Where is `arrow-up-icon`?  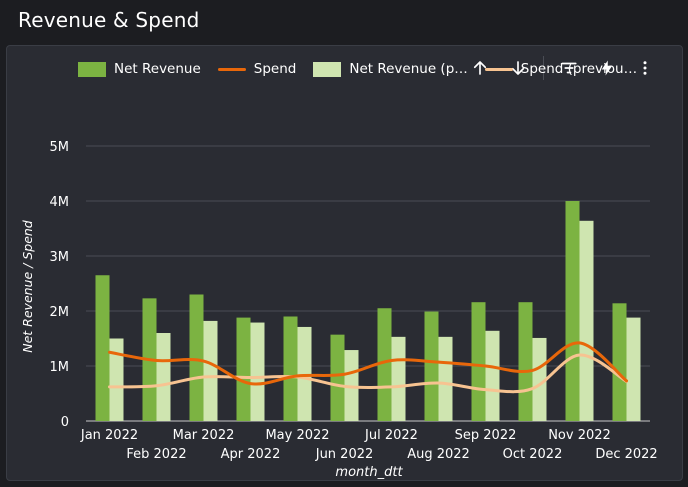 arrow-up-icon is located at coordinates (480, 68).